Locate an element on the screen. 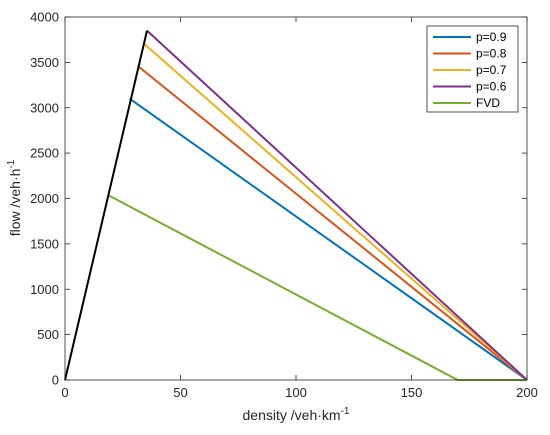  x-tick-label: 100 is located at coordinates (296, 392).